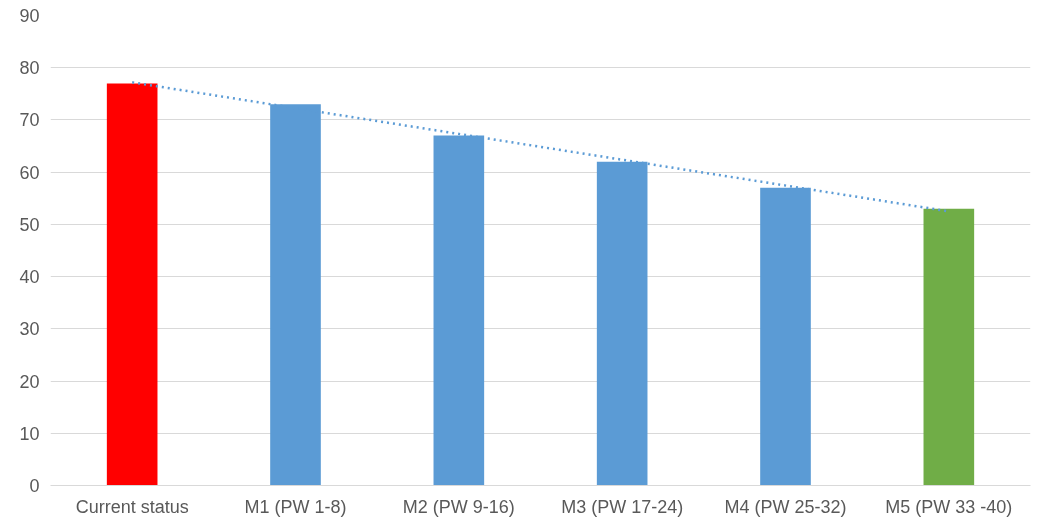 Image resolution: width=1040 pixels, height=519 pixels. I want to click on x-tick-label: Current status, so click(132, 506).